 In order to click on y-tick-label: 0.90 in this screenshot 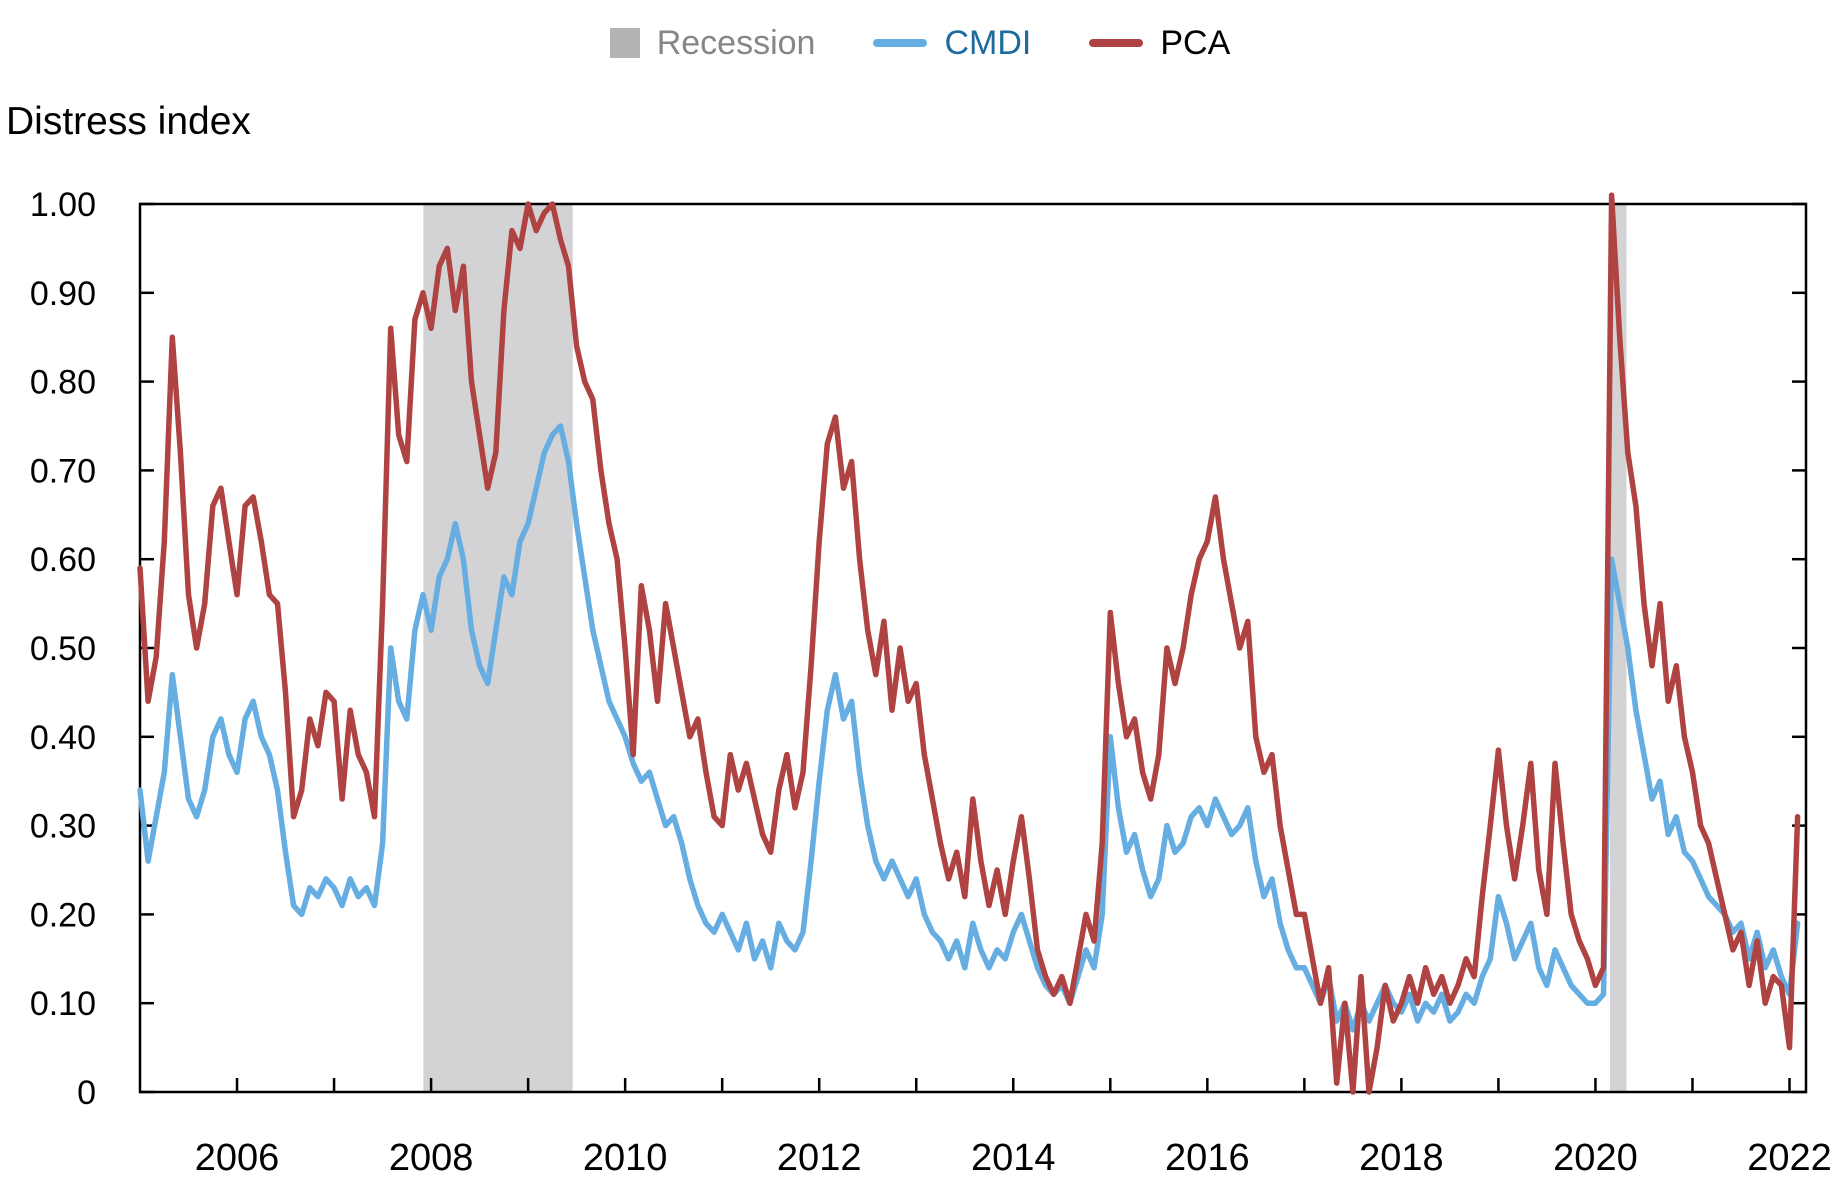, I will do `click(63, 294)`.